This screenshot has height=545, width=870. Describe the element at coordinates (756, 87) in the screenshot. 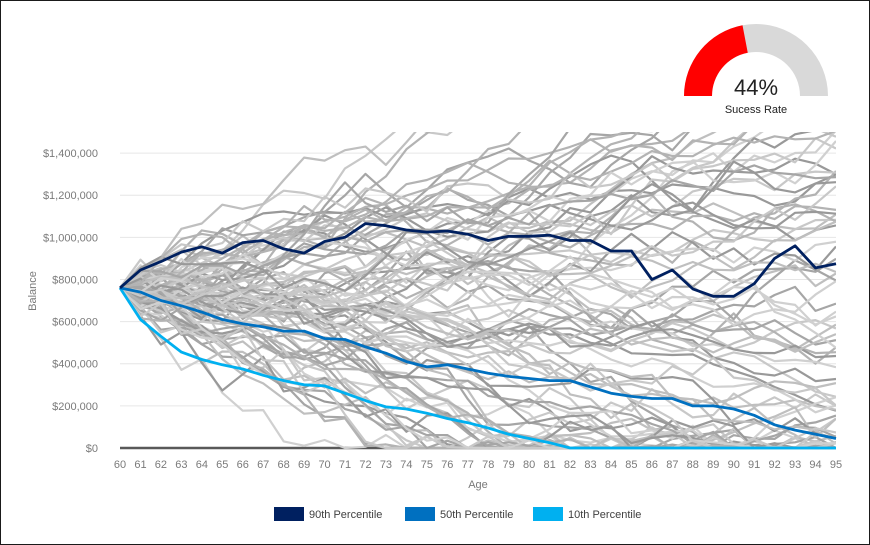

I see `success-rate-percent: 44%` at that location.